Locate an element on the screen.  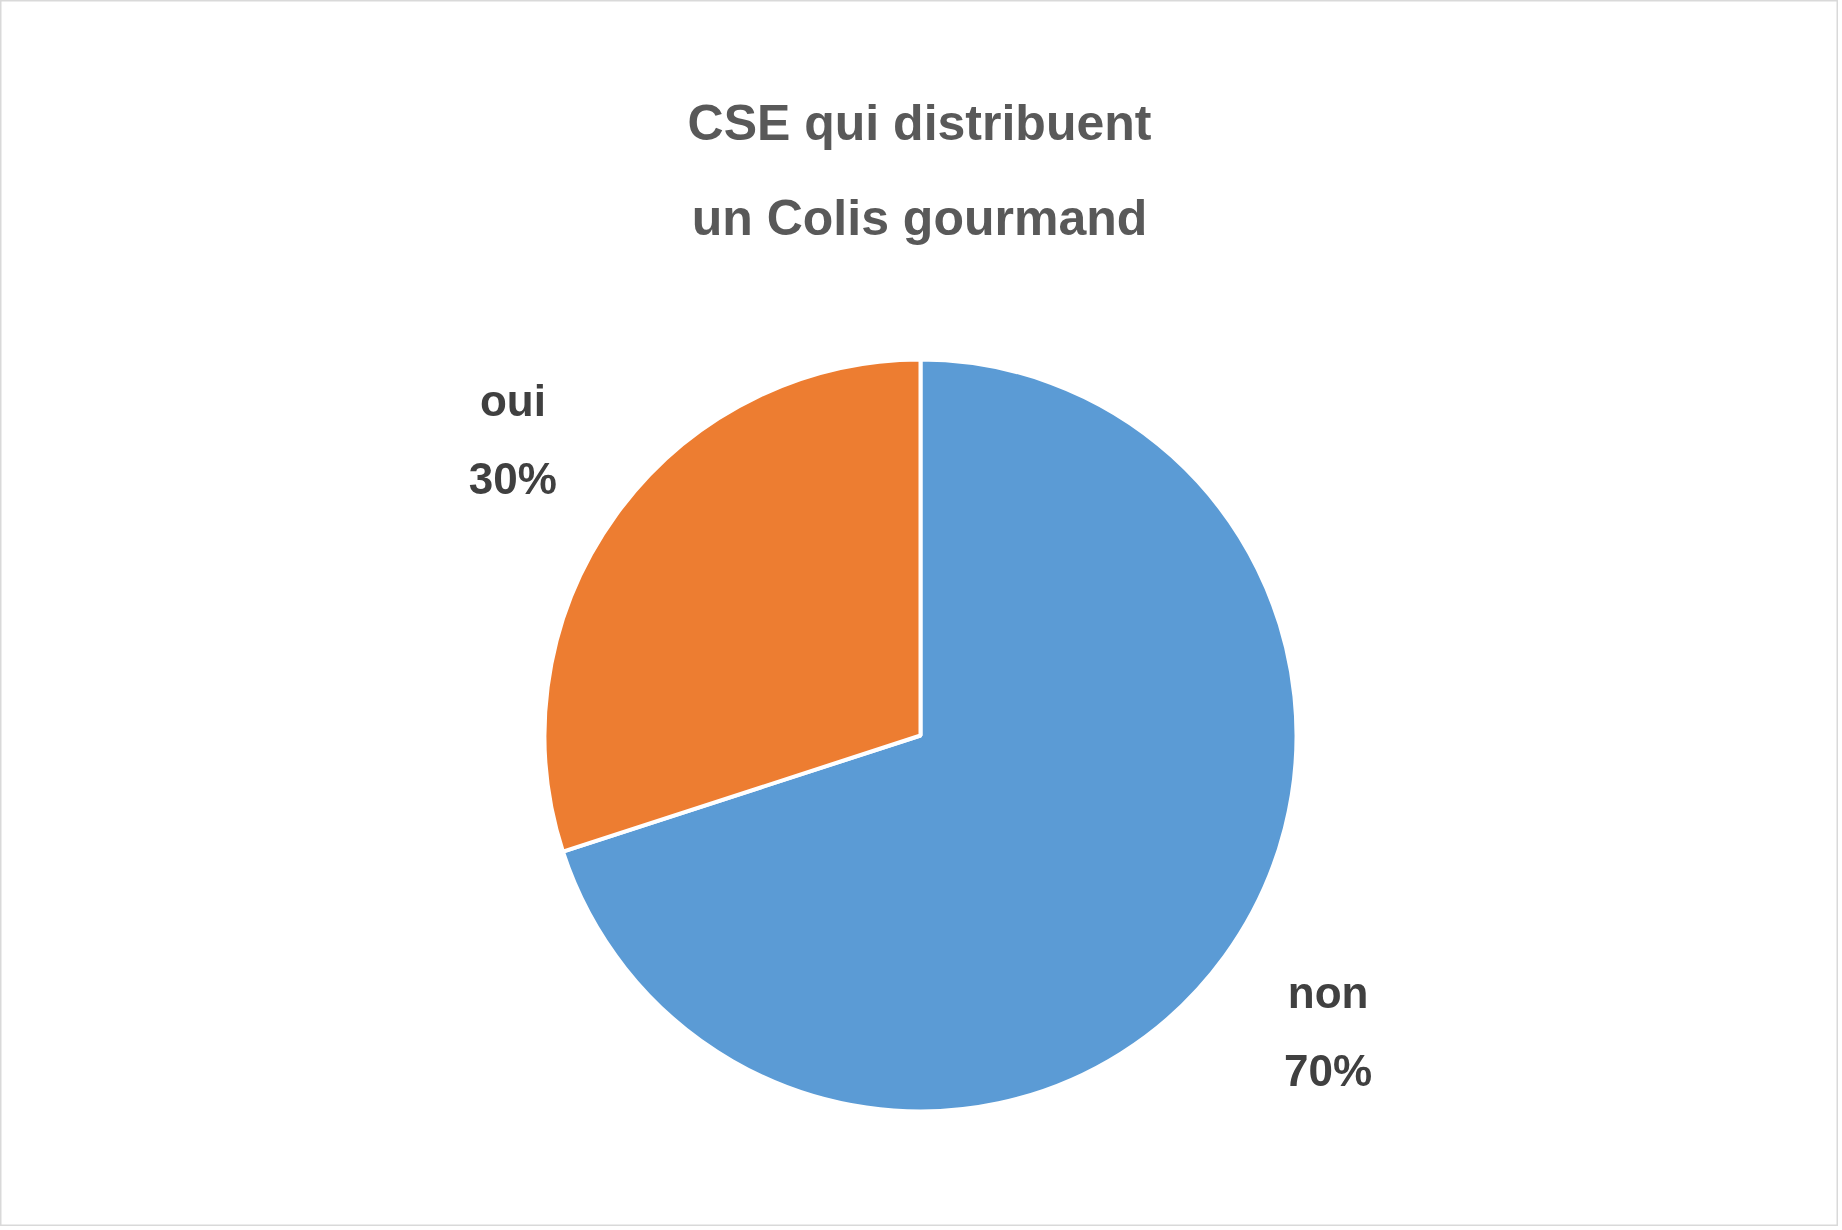
slice-label: non is located at coordinates (1328, 992).